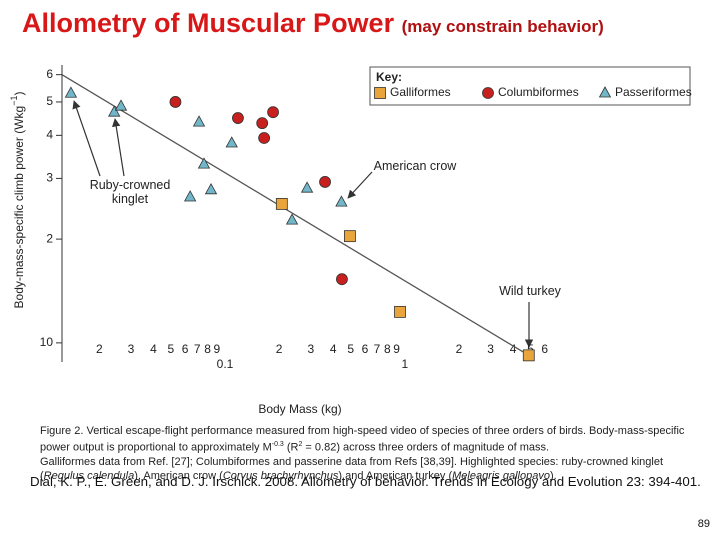  I want to click on caption-species: Regulus calendula, so click(89, 475).